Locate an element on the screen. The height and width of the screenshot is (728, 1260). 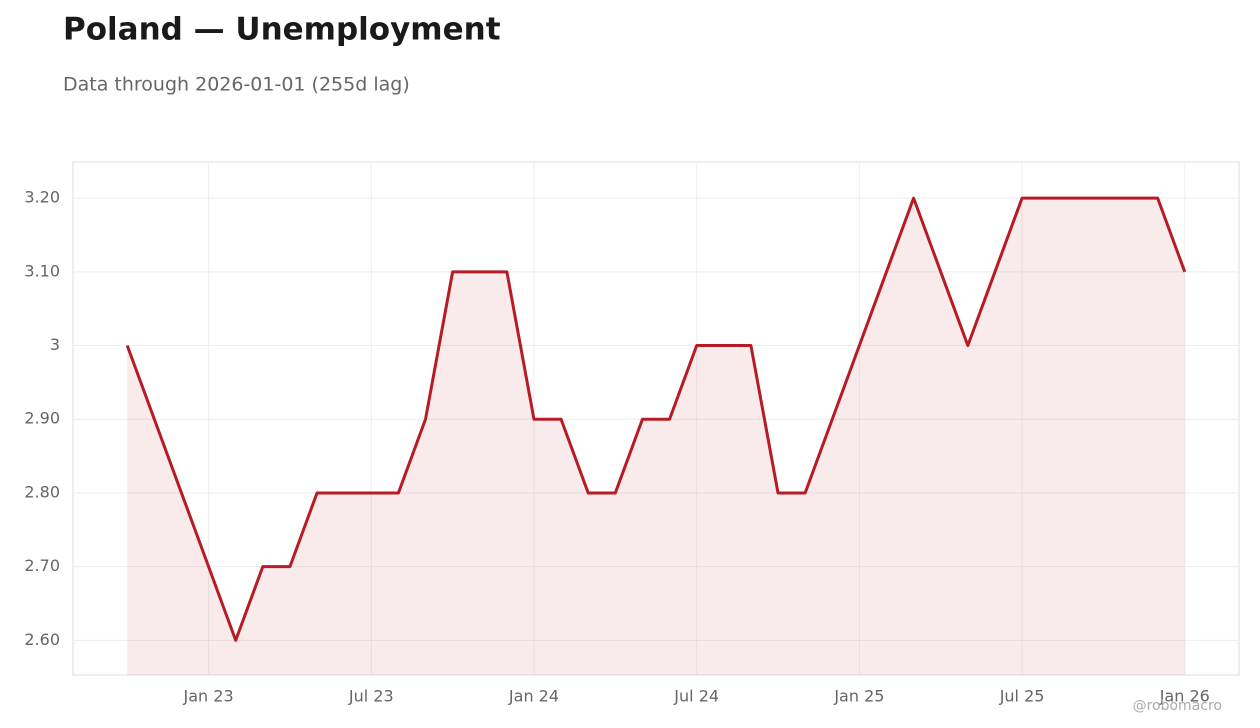
watermark: @robomacro is located at coordinates (1177, 706).